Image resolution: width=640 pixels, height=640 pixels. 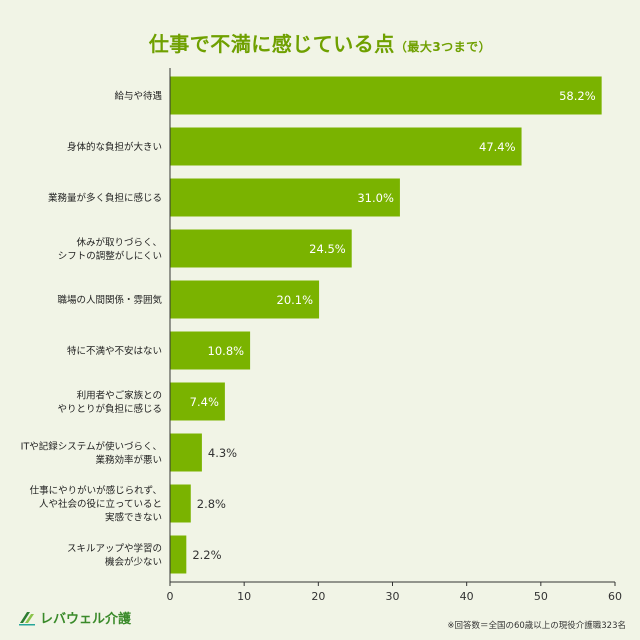 What do you see at coordinates (114, 147) in the screenshot?
I see `category-label: 身体的な負担が大きい` at bounding box center [114, 147].